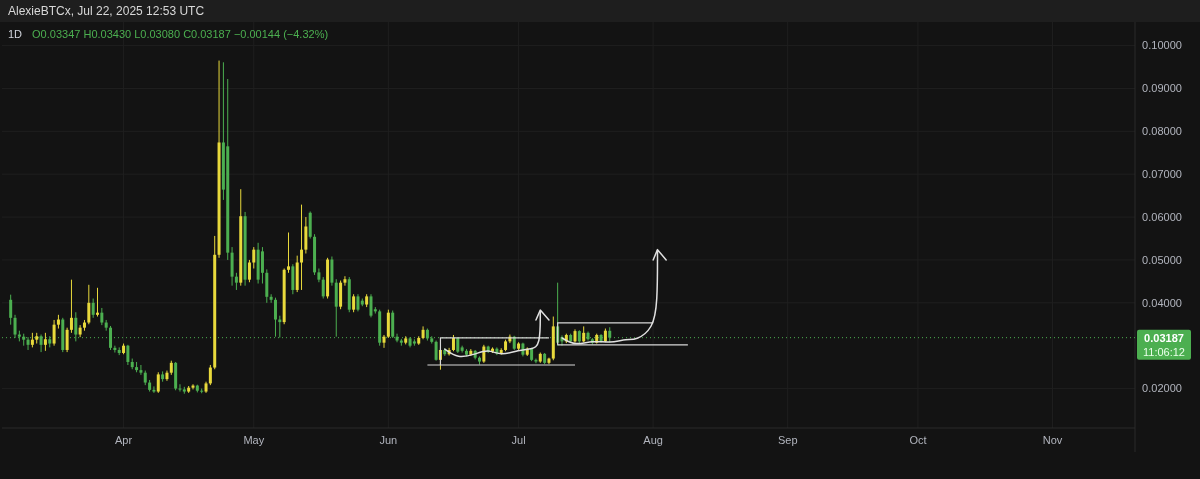  Describe the element at coordinates (106, 11) in the screenshot. I see `text: AlexieBTCx, Jul 22, 2025 12:53 UTC` at that location.